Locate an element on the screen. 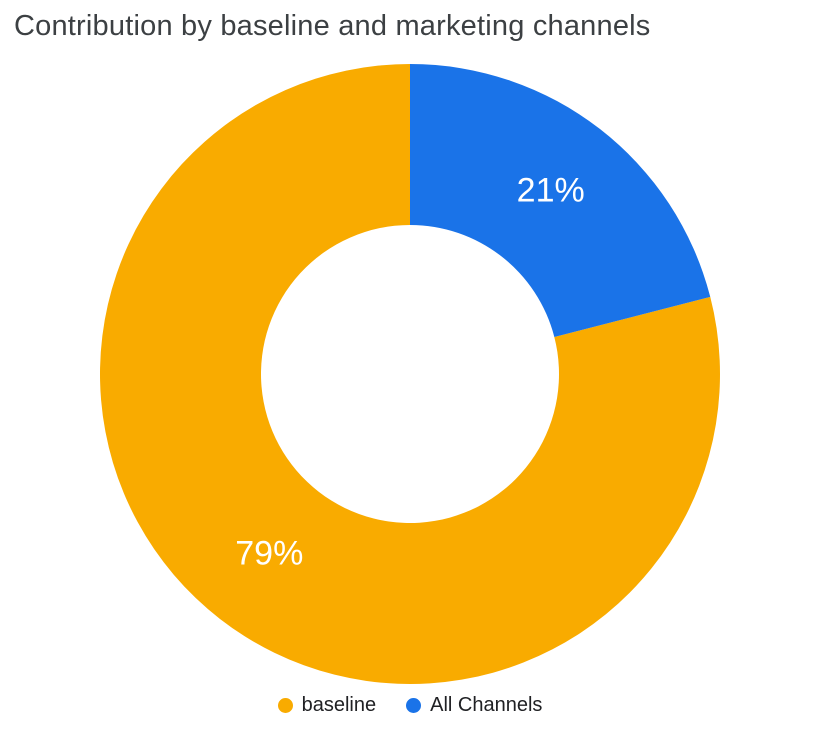 The image size is (820, 740). legend-label: All Channels is located at coordinates (486, 705).